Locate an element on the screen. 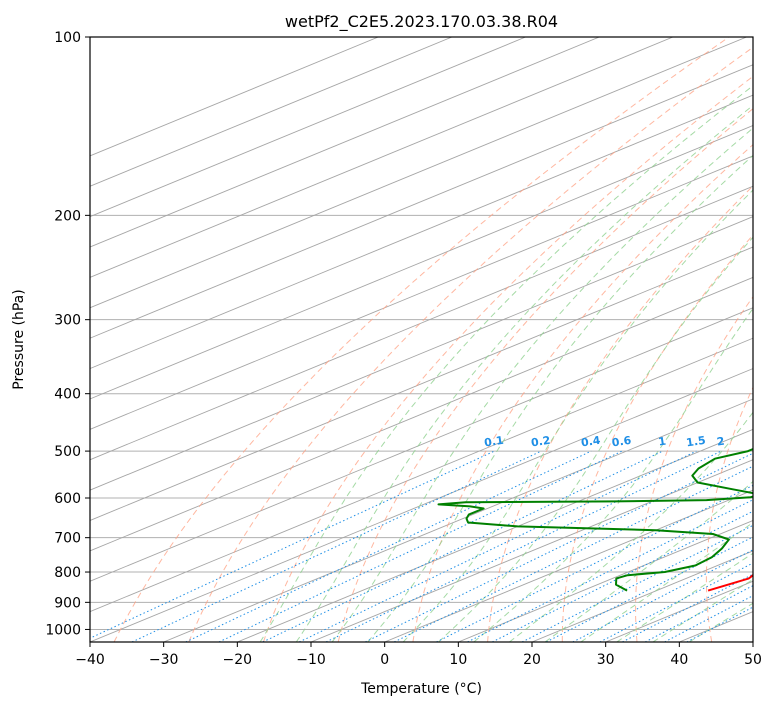 Image resolution: width=775 pixels, height=708 pixels. x-tick-label: −40 is located at coordinates (90, 660).